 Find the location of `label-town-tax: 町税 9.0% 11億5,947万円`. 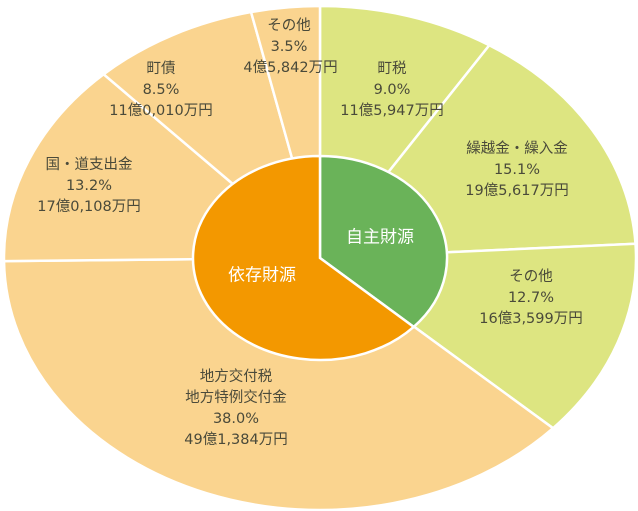

label-town-tax: 町税 9.0% 11億5,947万円 is located at coordinates (391, 90).